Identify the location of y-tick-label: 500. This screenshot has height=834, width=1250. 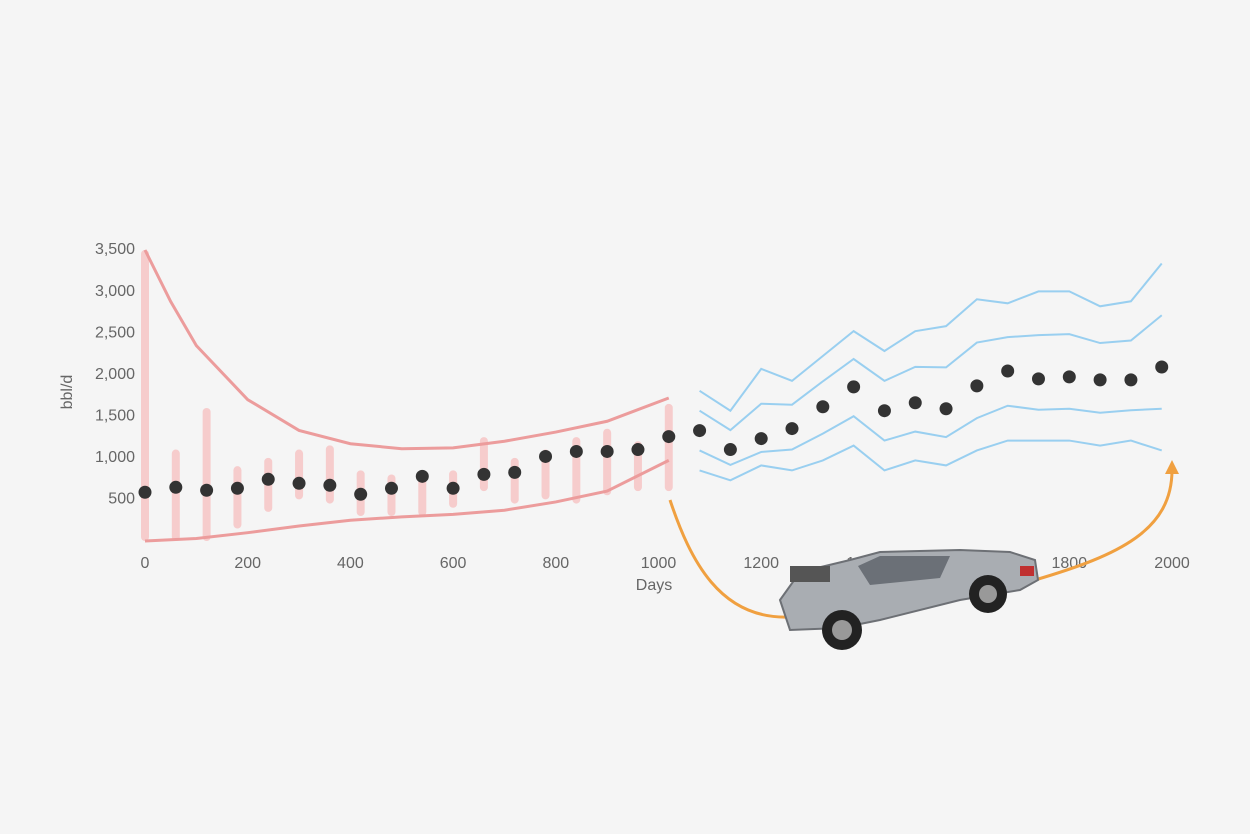
(121, 499).